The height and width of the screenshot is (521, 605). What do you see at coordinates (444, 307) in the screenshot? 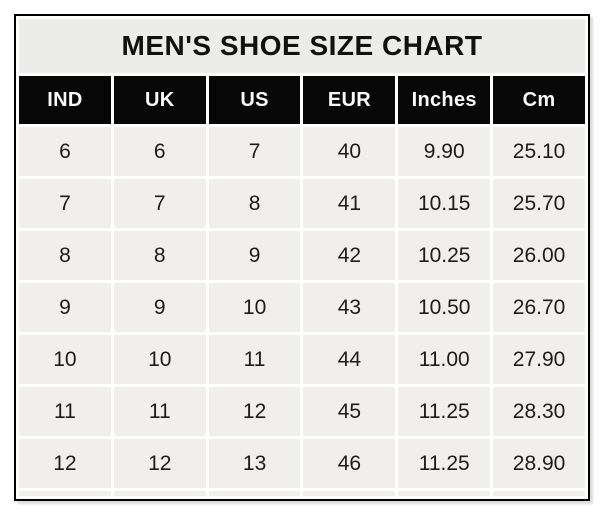
I see `cell: 10.50` at bounding box center [444, 307].